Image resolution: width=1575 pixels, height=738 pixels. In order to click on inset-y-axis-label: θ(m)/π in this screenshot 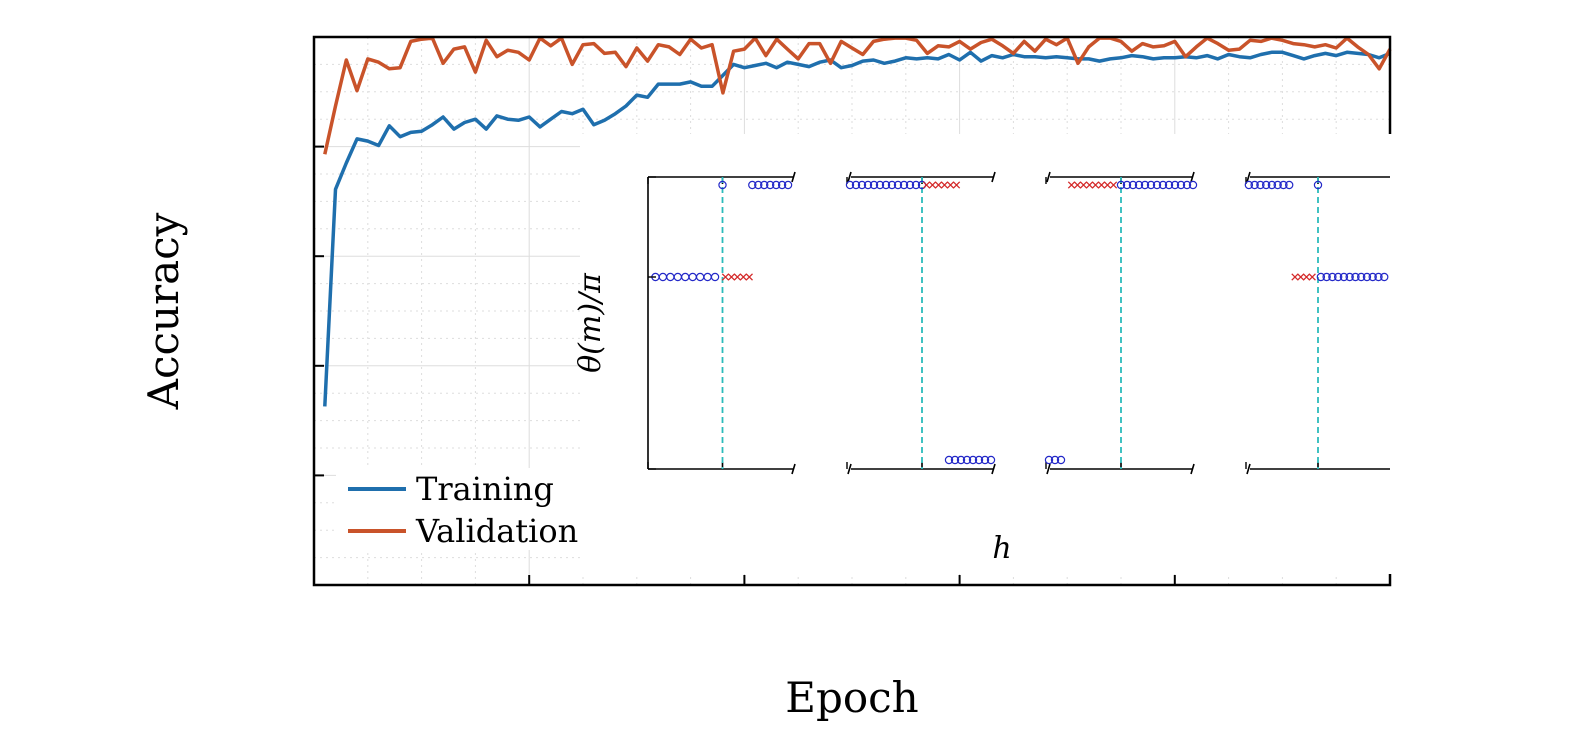, I will do `click(590, 322)`.